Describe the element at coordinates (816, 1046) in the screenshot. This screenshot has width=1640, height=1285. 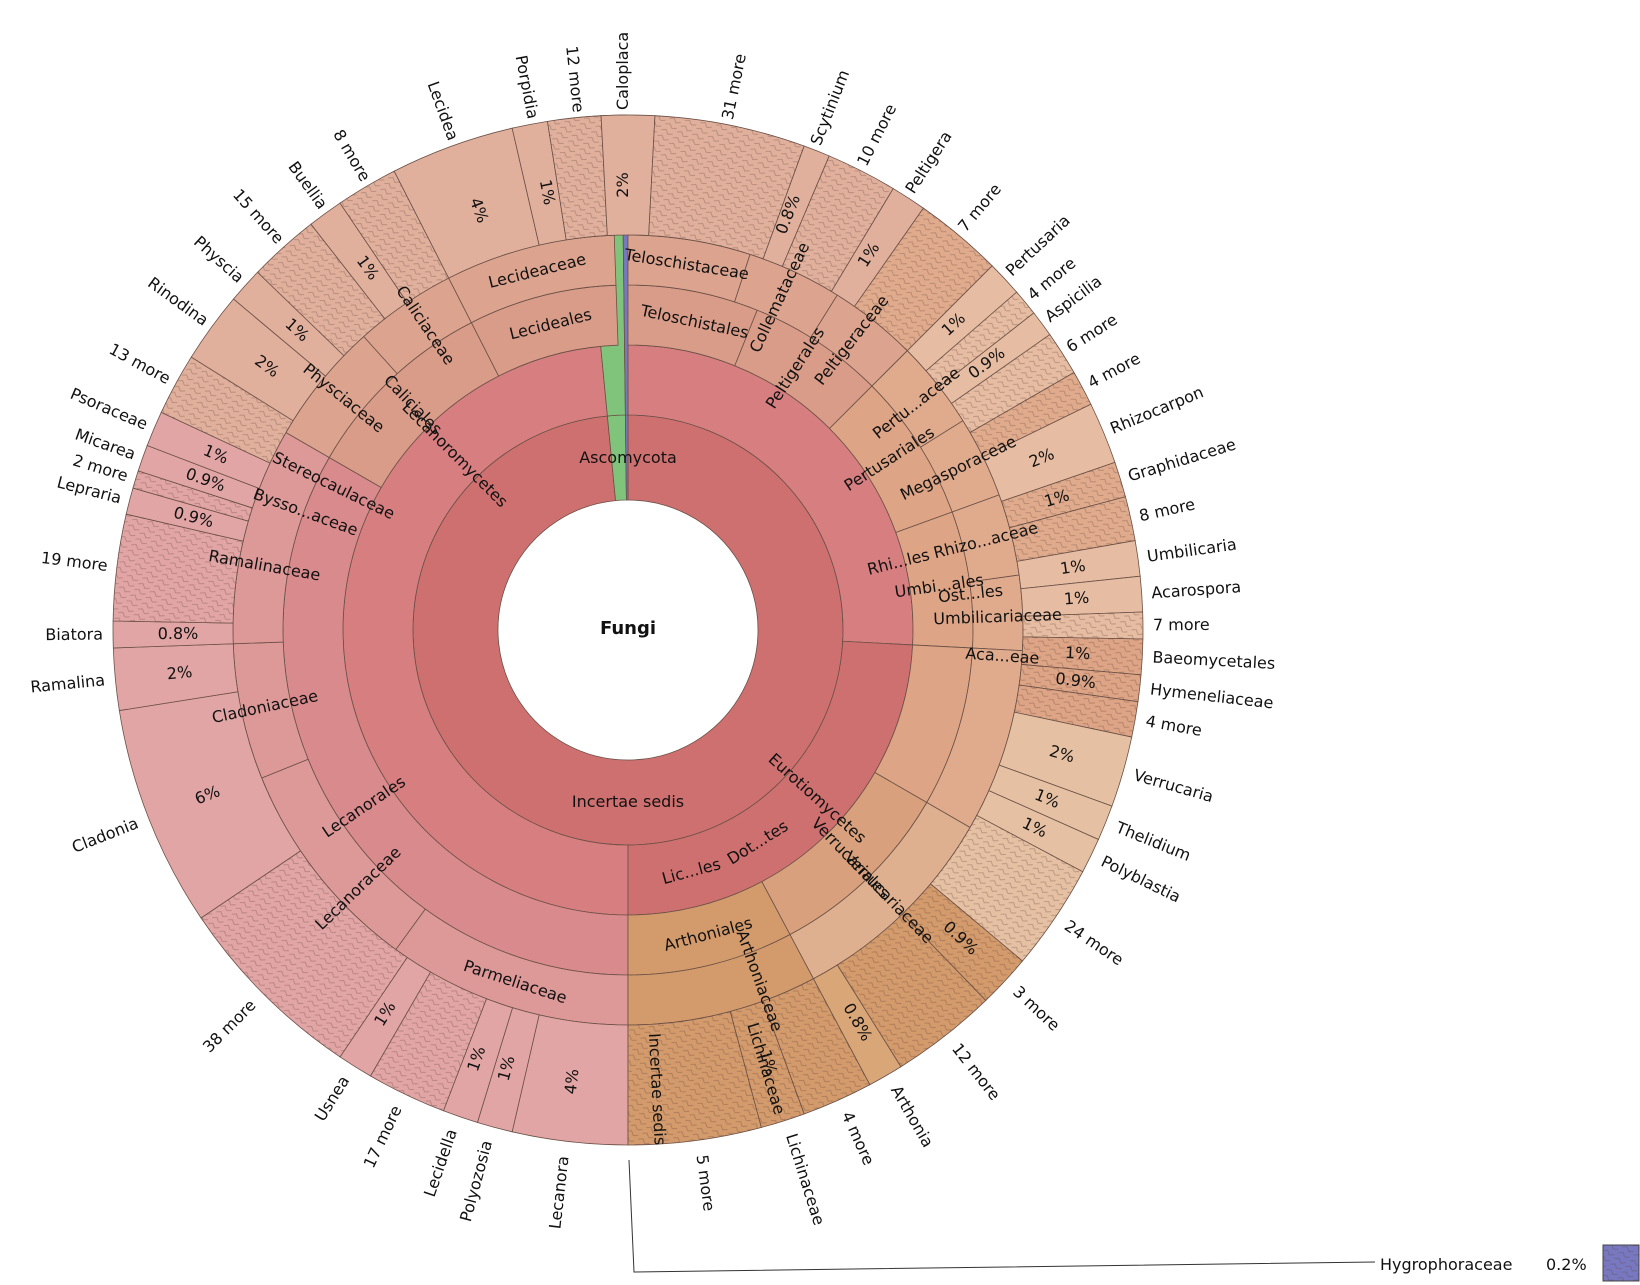
I see `4-more-d-hatch` at that location.